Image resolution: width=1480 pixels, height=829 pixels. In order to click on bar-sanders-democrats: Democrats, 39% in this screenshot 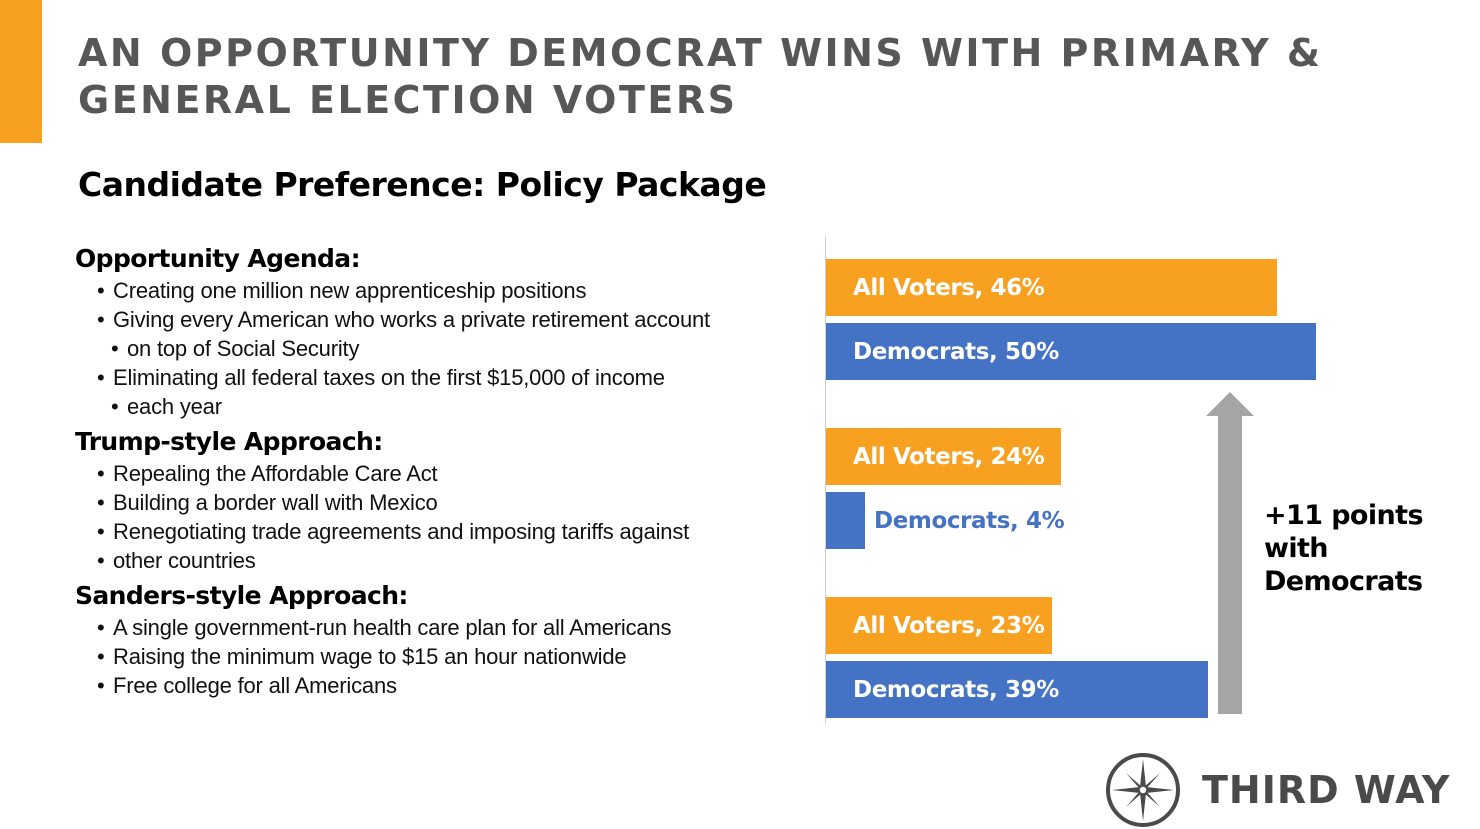, I will do `click(1017, 689)`.